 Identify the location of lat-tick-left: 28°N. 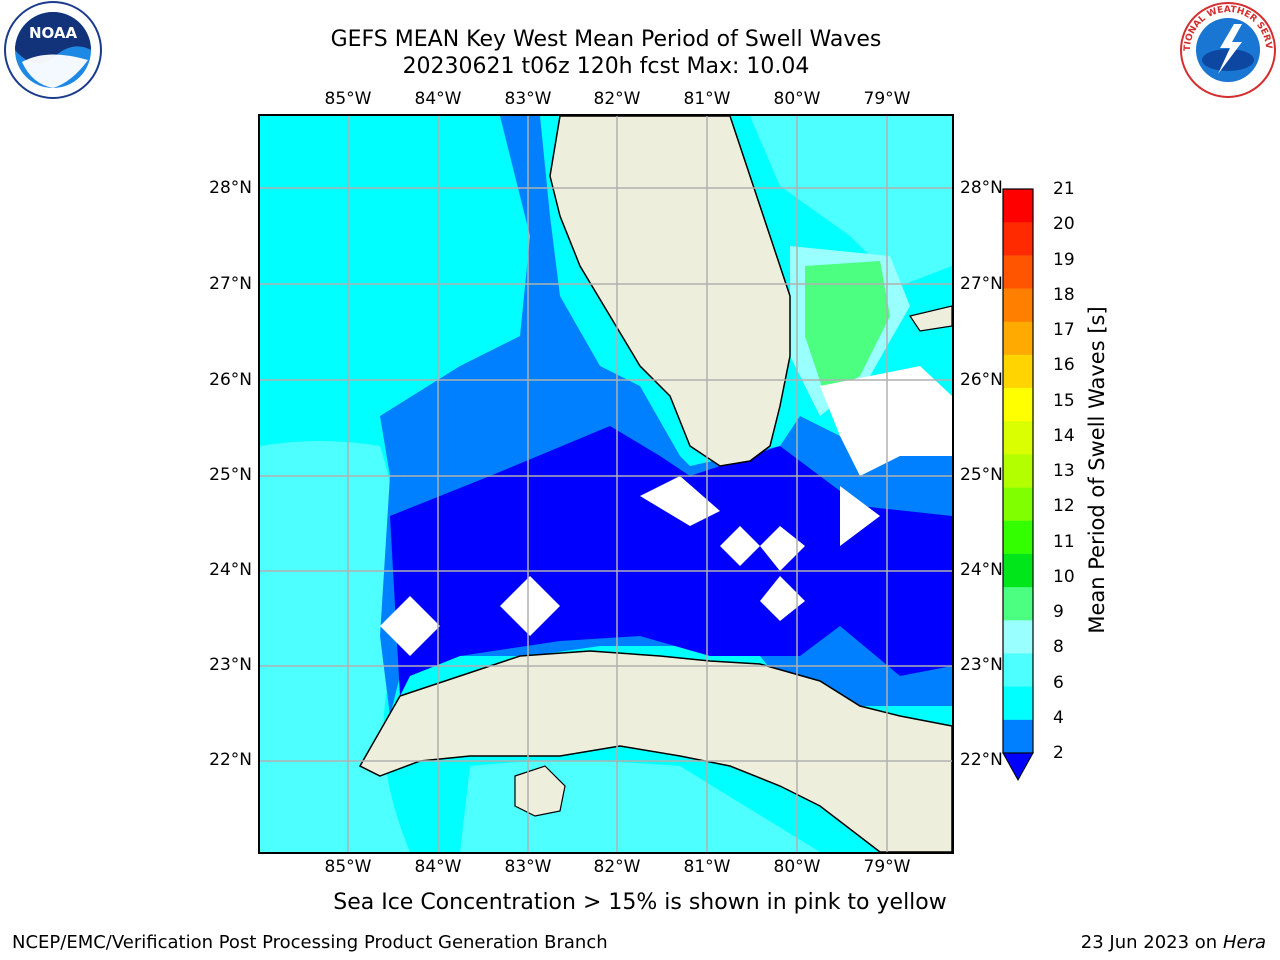
(230, 188).